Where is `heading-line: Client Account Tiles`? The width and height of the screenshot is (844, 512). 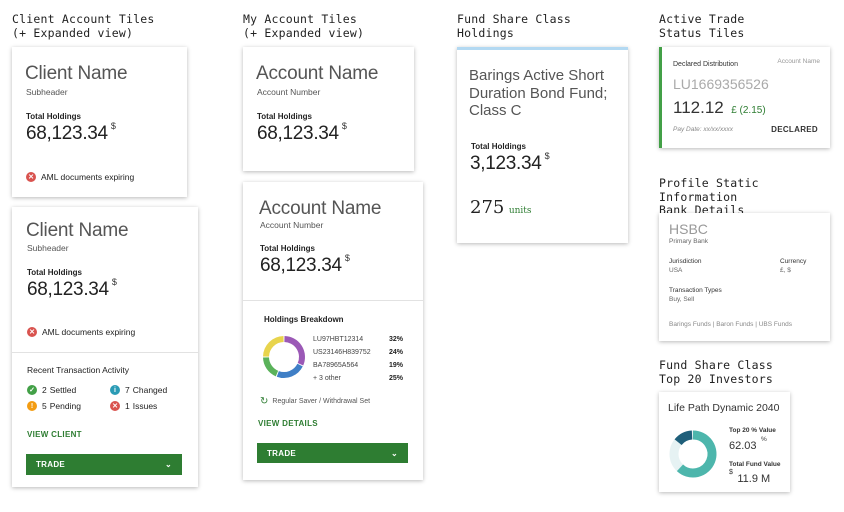
heading-line: Client Account Tiles is located at coordinates (83, 19).